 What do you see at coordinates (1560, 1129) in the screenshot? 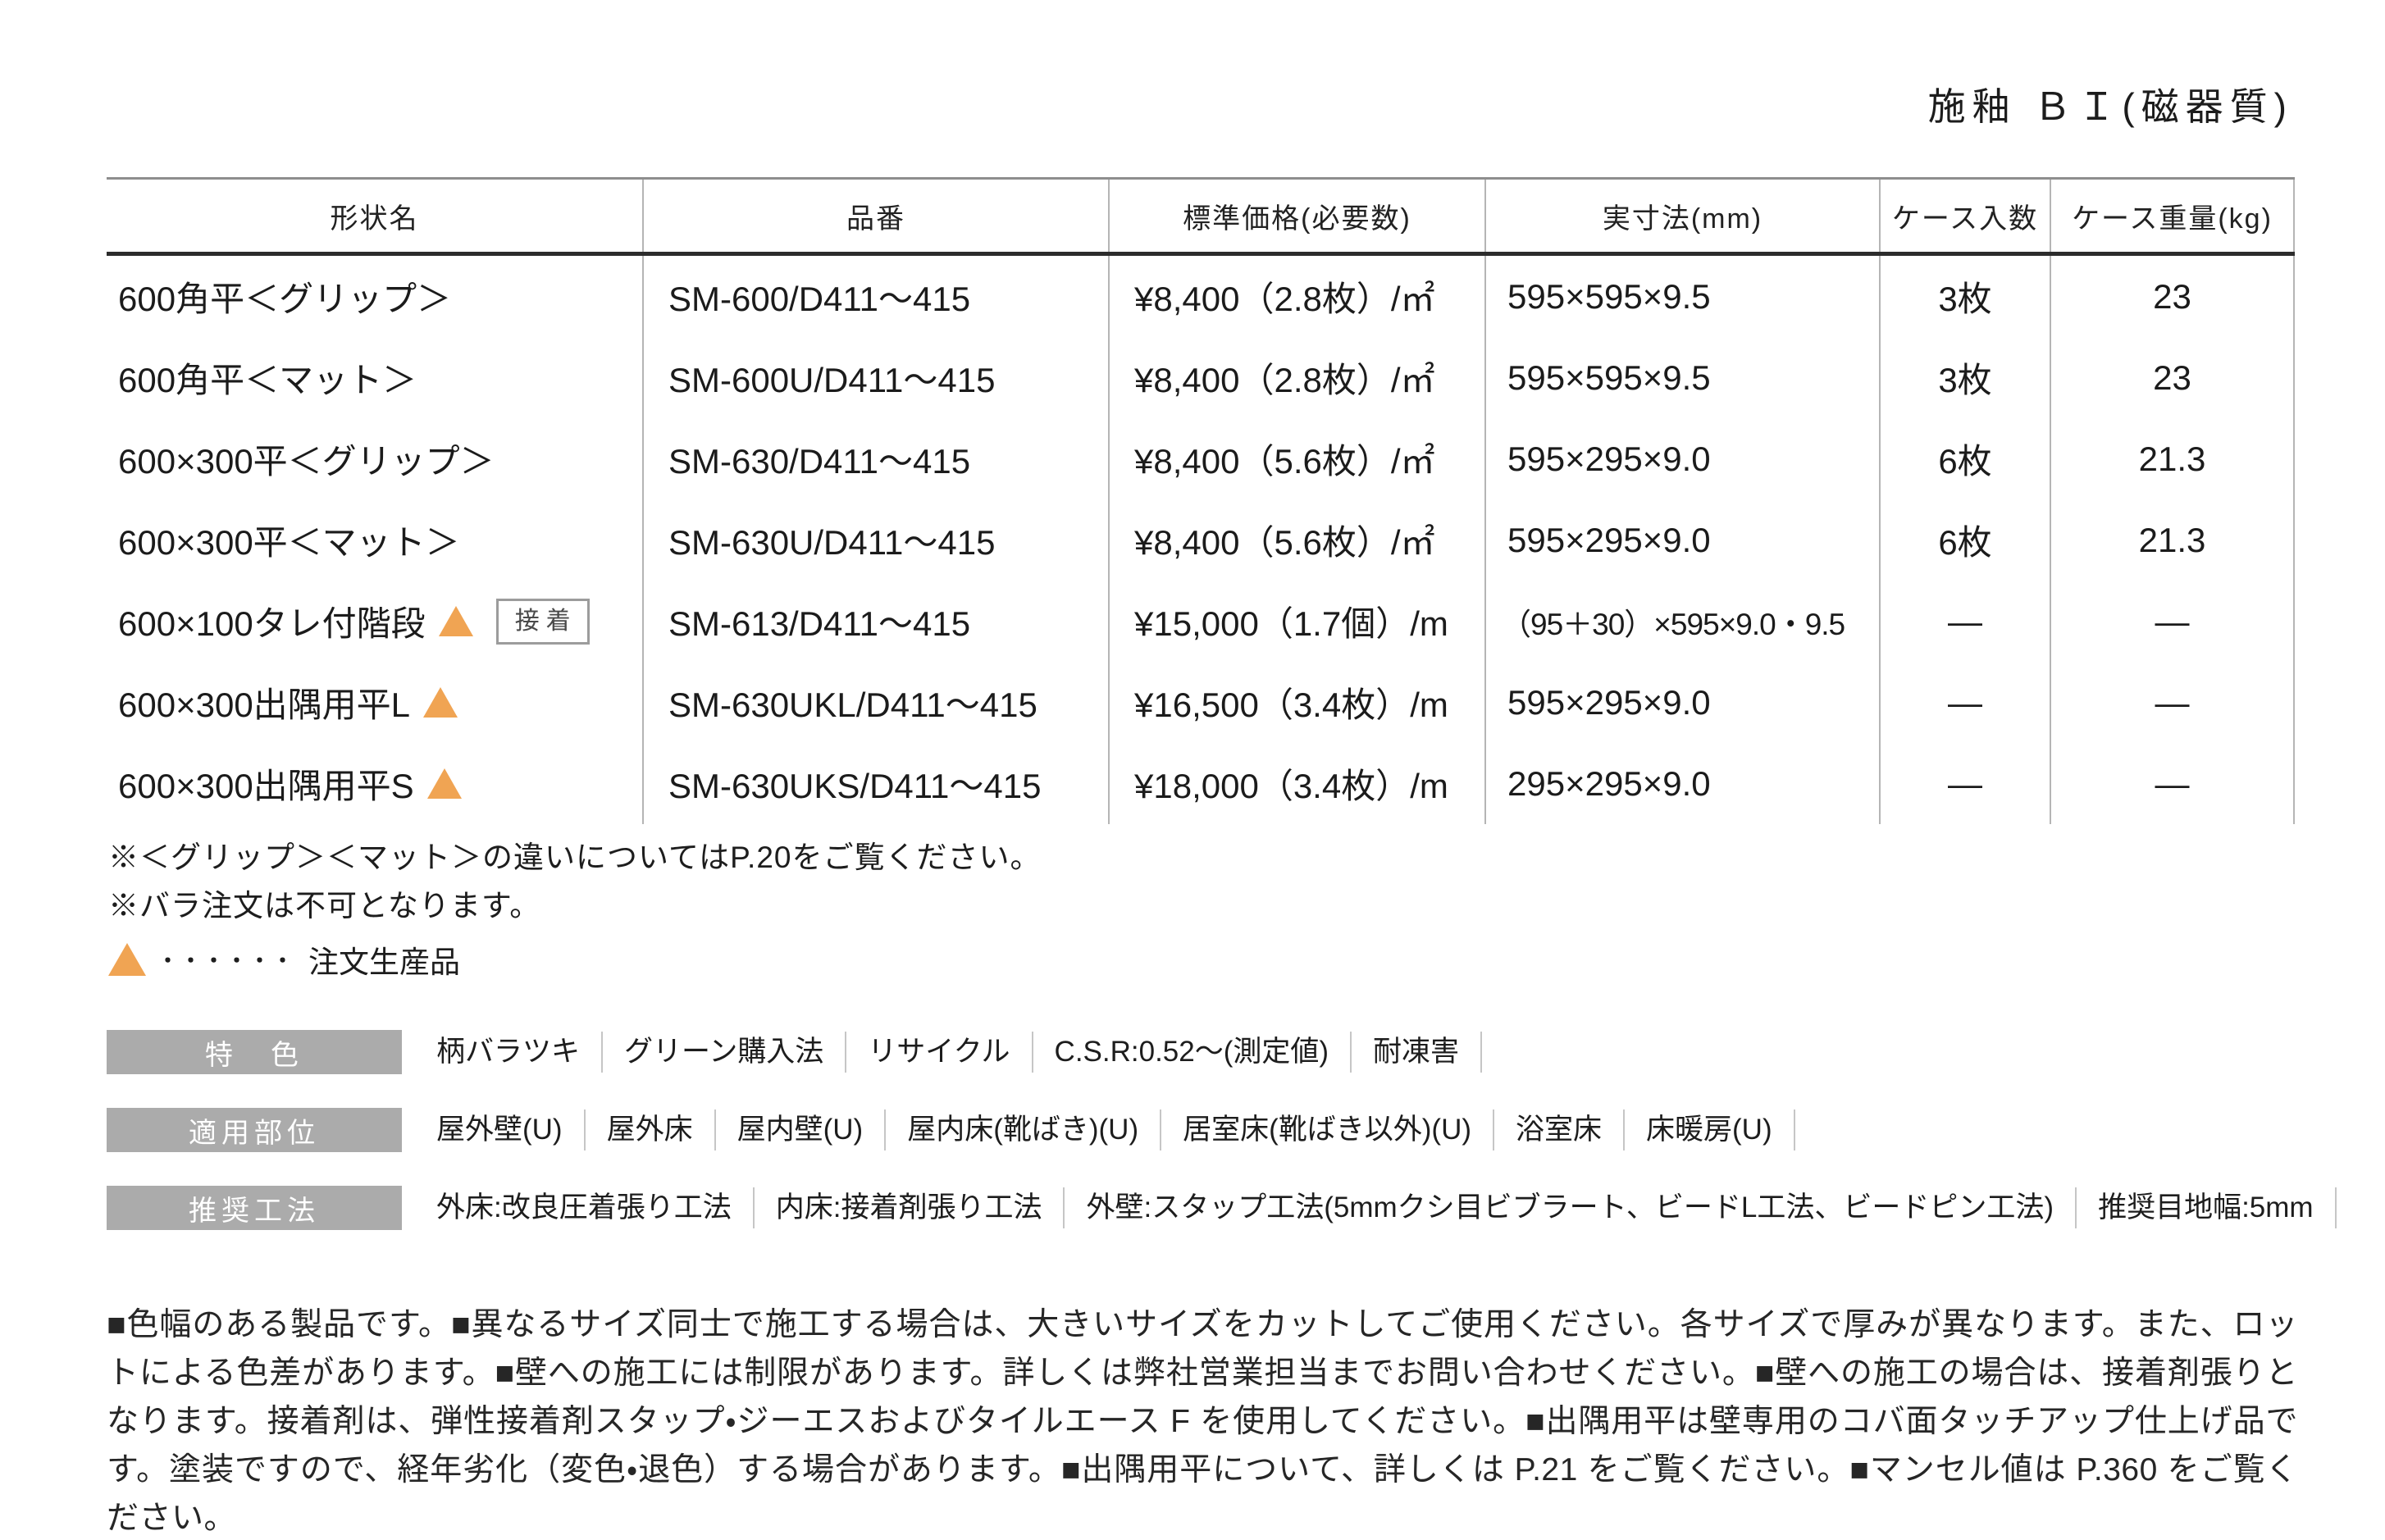
I see `feature-item: 浴室床` at bounding box center [1560, 1129].